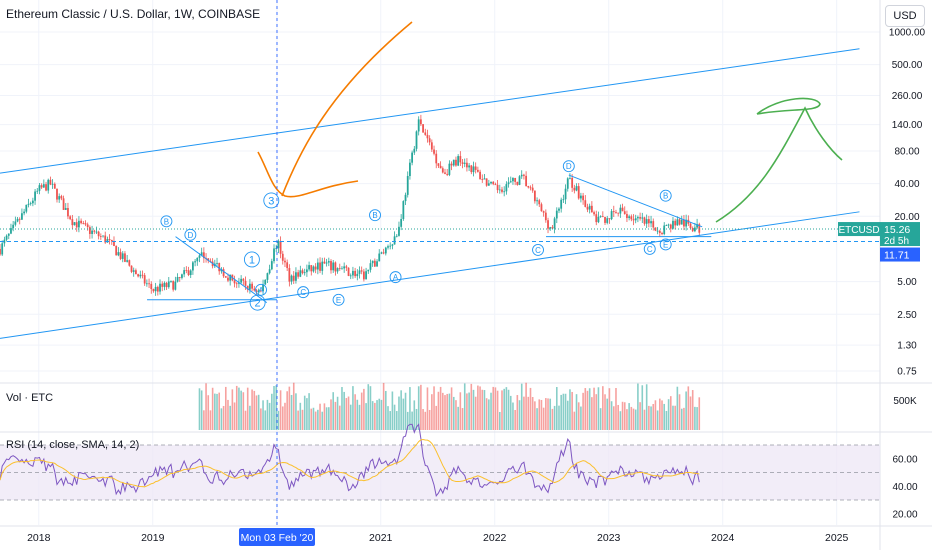 Image resolution: width=932 pixels, height=550 pixels. What do you see at coordinates (906, 184) in the screenshot?
I see `price-tick-label: 40.00` at bounding box center [906, 184].